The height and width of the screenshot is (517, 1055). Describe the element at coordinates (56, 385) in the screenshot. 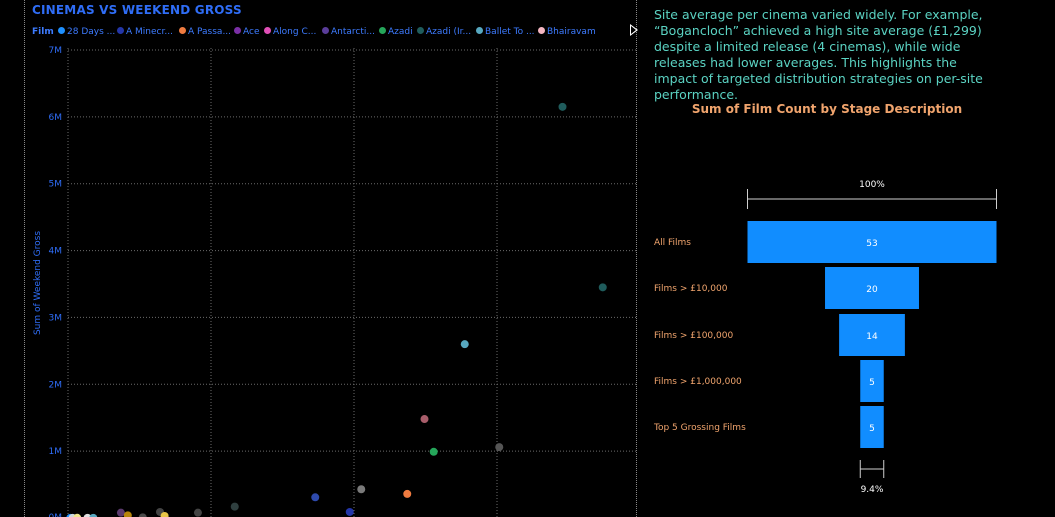

I see `y-tick-label: 2M` at that location.